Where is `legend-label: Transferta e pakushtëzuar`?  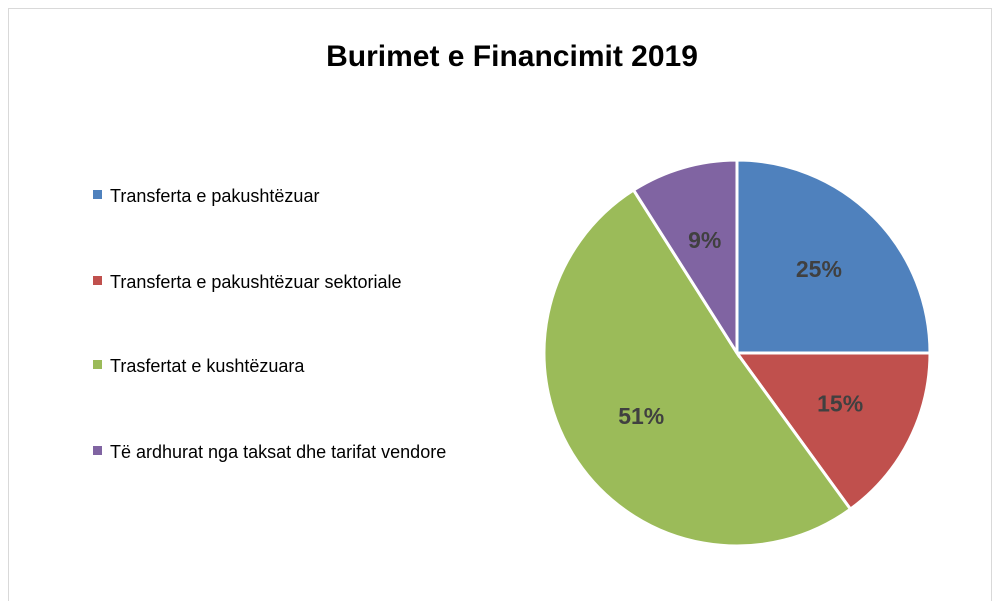
legend-label: Transferta e pakushtëzuar is located at coordinates (215, 196).